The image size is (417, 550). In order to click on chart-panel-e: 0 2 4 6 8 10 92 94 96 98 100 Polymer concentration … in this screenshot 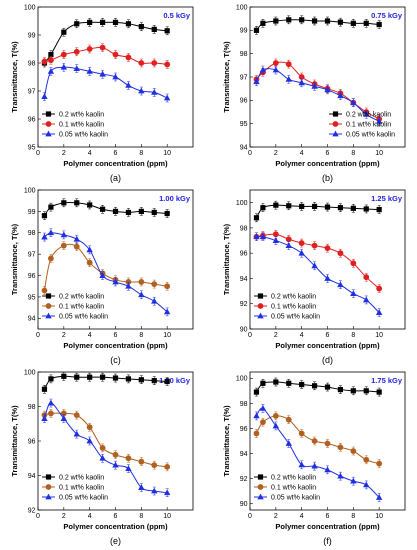, I will do `click(102, 457)`.